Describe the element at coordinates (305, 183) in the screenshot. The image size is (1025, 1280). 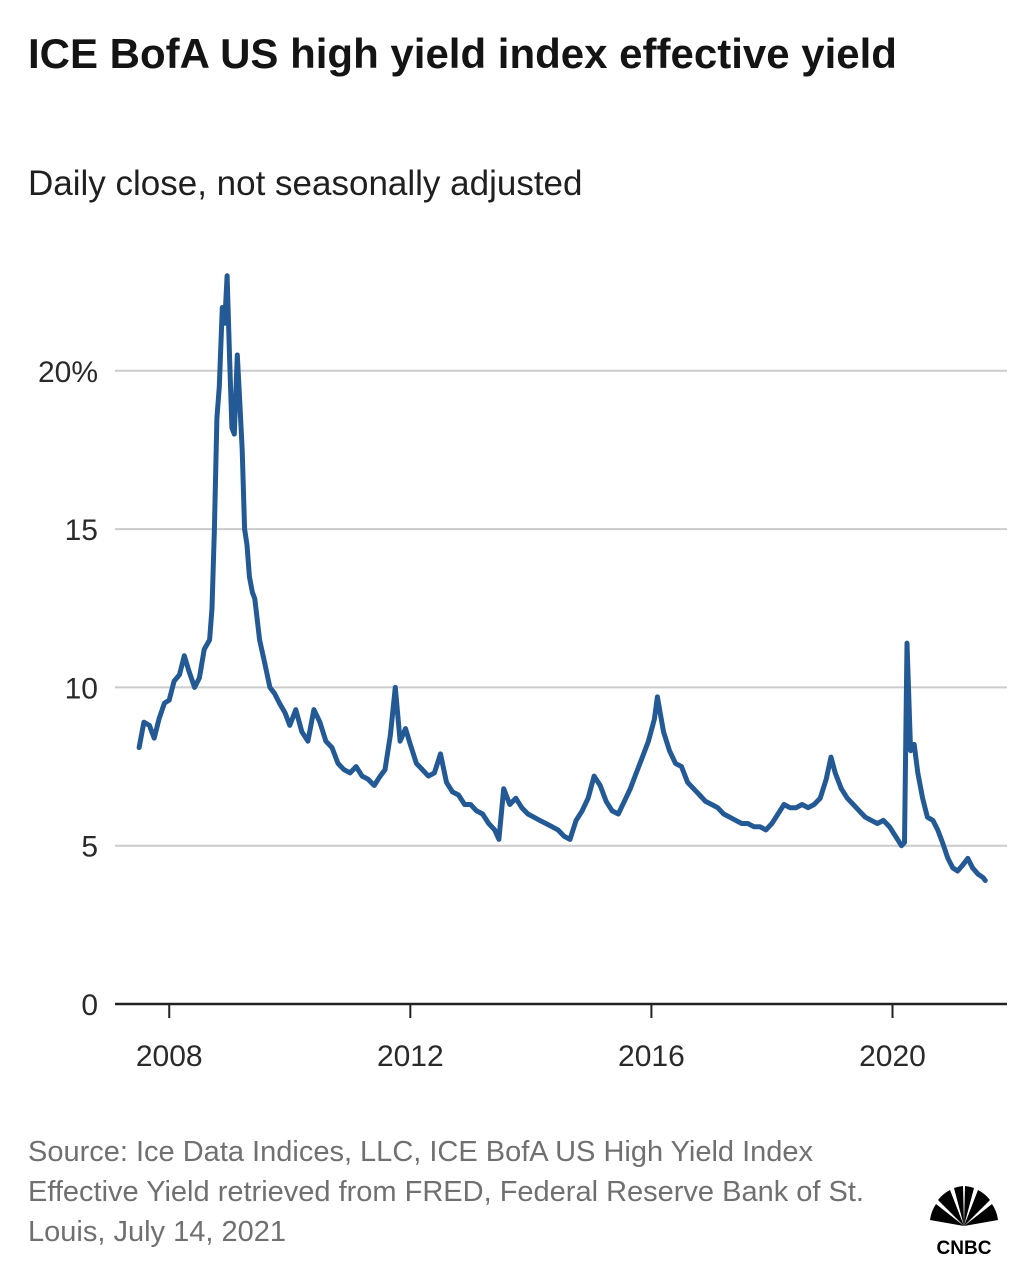
I see `chart-subtitle: Daily close, not seasonally adjusted` at that location.